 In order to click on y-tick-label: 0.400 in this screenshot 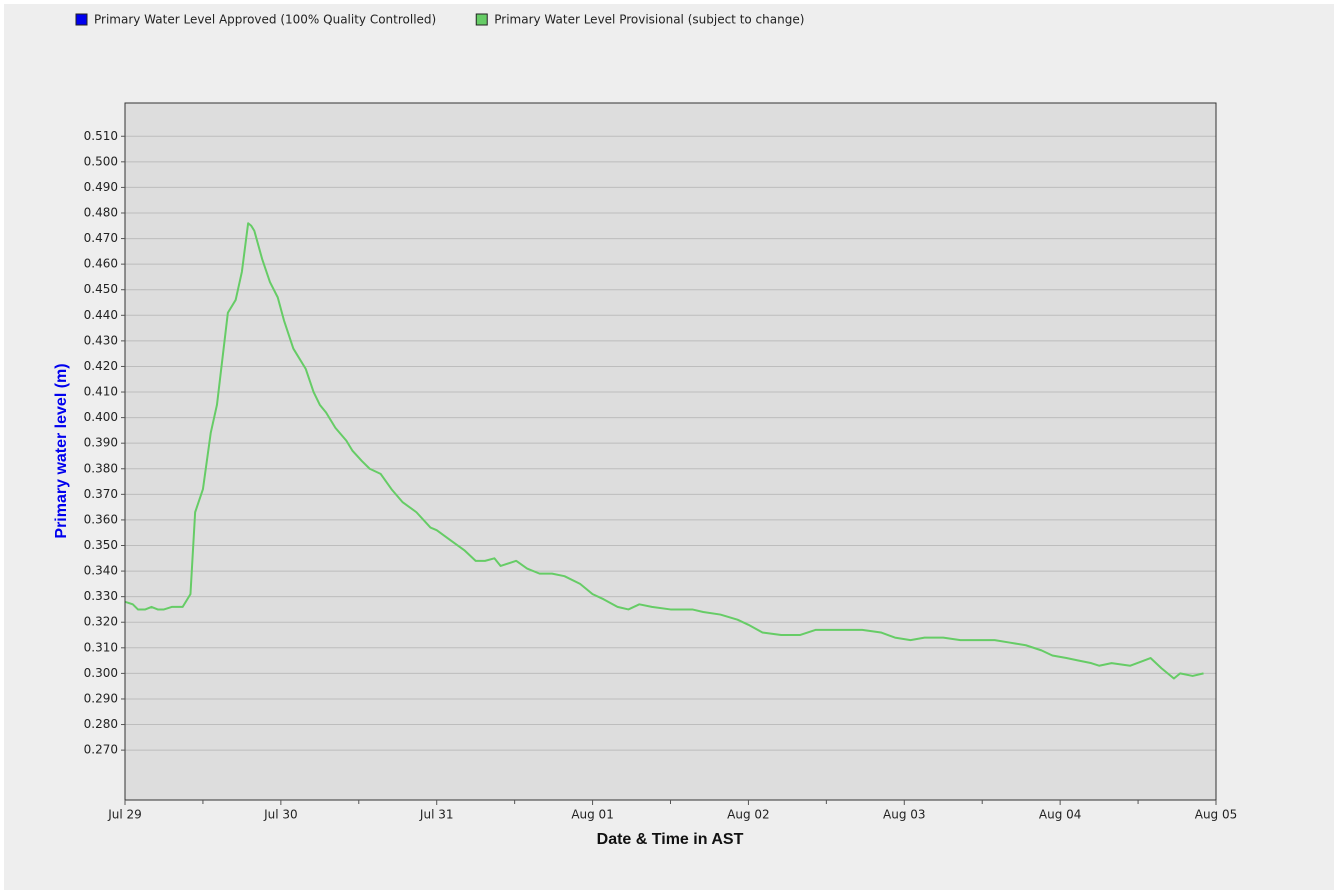, I will do `click(101, 417)`.